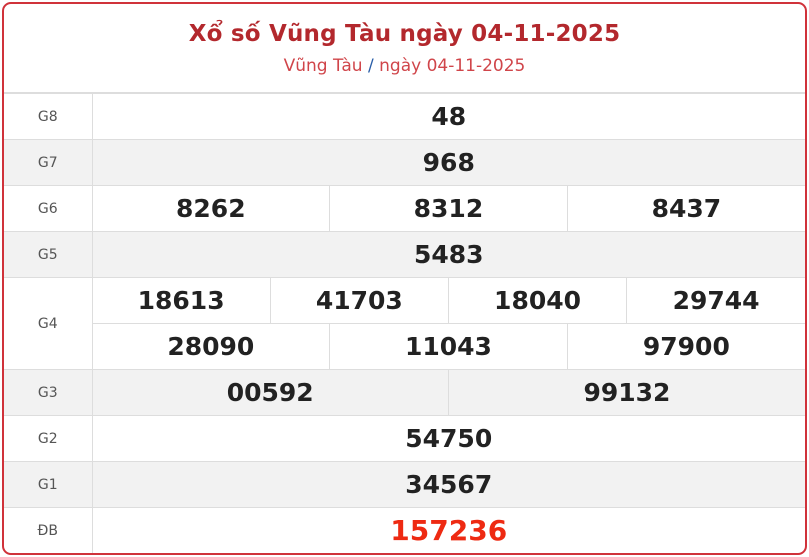 This screenshot has height=557, width=809. Describe the element at coordinates (48, 392) in the screenshot. I see `prize-label: G3` at that location.